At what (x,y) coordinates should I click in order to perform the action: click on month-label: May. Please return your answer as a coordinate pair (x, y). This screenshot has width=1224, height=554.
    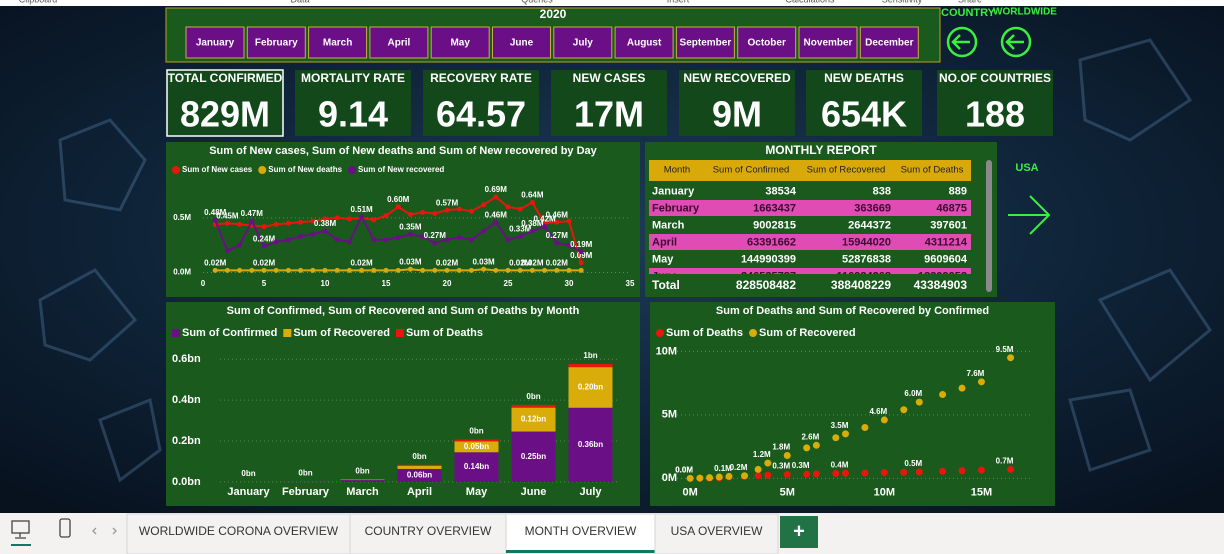
    Looking at the image, I should click on (460, 43).